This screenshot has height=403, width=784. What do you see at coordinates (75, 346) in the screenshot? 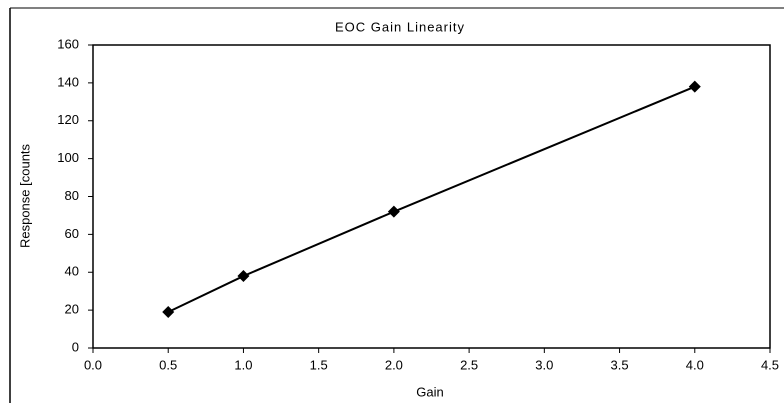
I see `y-tick-label: 0` at bounding box center [75, 346].